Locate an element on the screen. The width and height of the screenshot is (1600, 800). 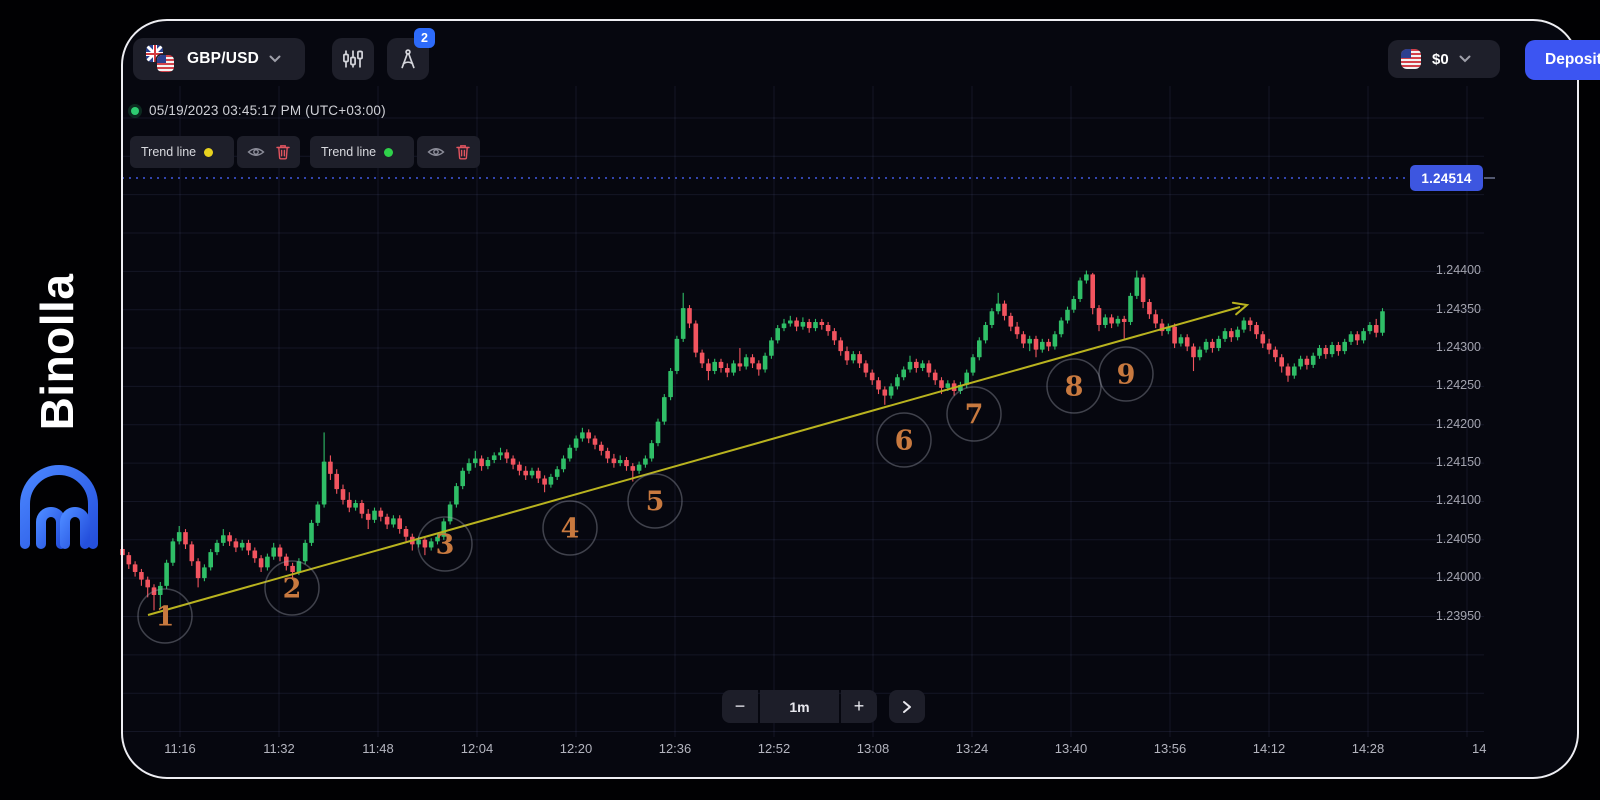
time-axis-label: 12:04 is located at coordinates (477, 748).